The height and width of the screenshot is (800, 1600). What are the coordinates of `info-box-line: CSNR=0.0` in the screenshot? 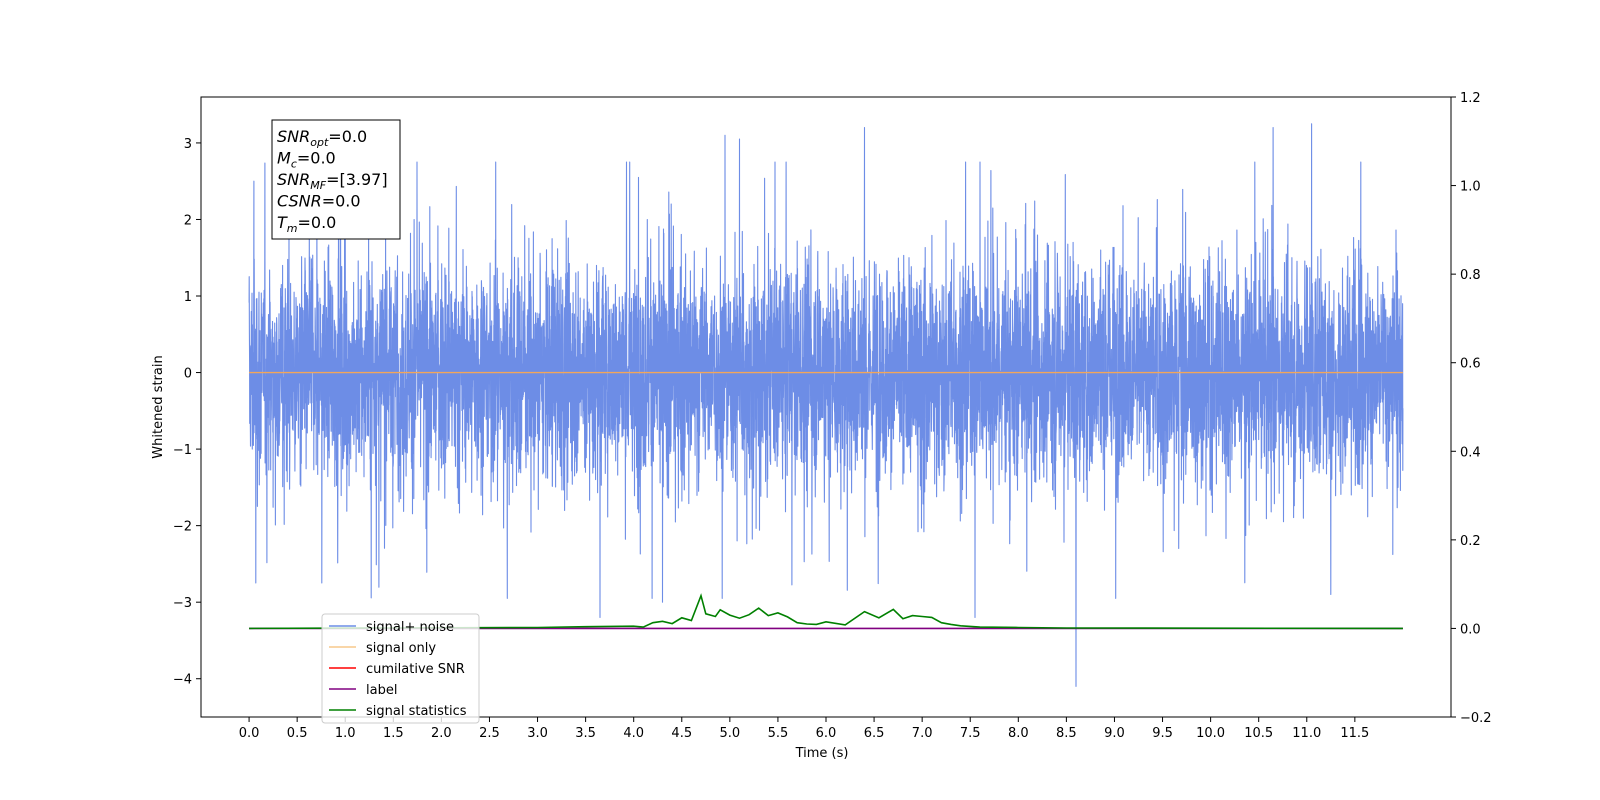 It's located at (319, 201).